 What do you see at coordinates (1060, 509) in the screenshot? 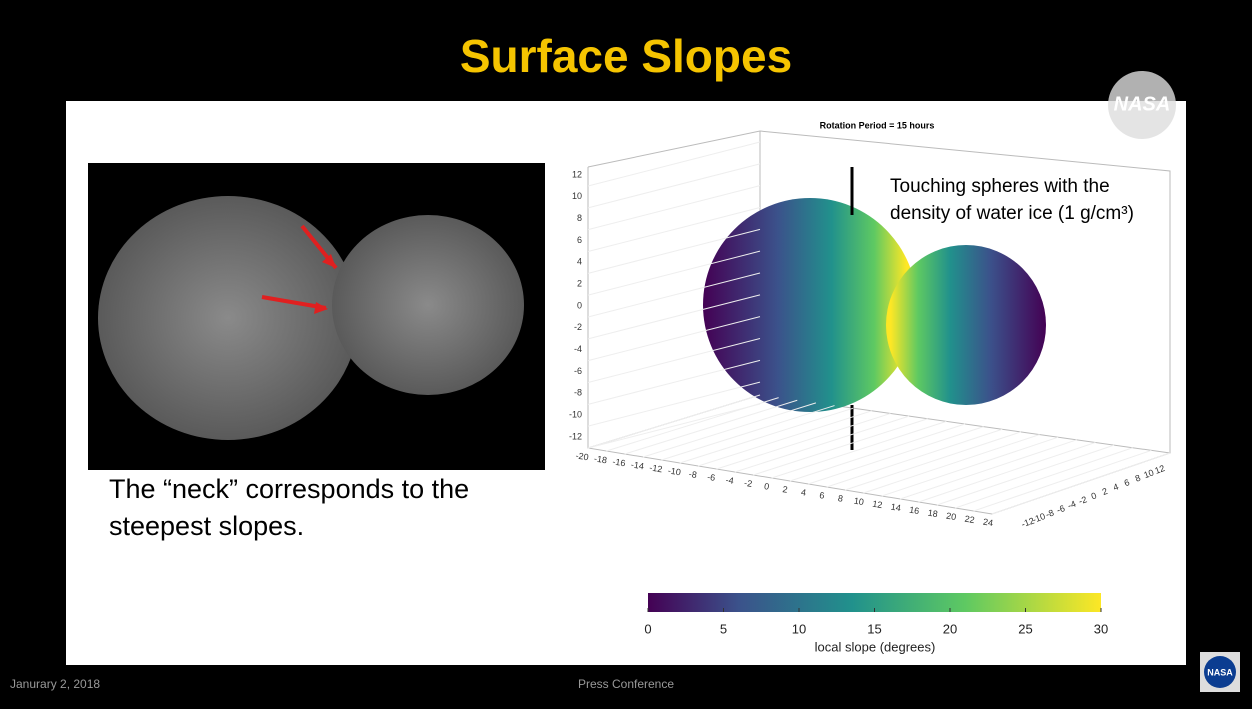
I see `y-tick-label: -6` at bounding box center [1060, 509].